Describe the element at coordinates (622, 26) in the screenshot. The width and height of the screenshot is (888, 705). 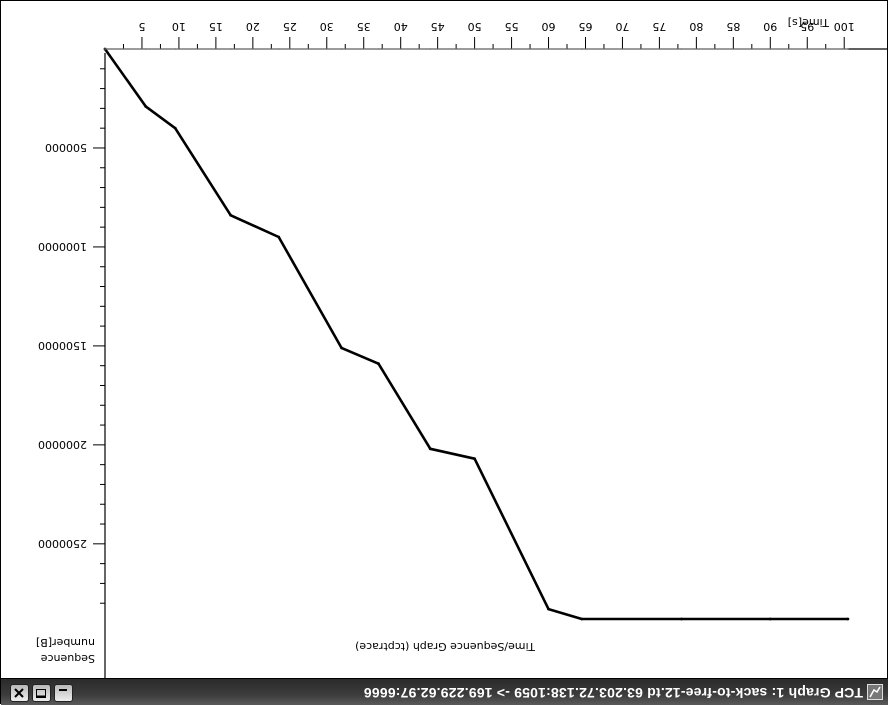
I see `x-tick-label: 70` at that location.